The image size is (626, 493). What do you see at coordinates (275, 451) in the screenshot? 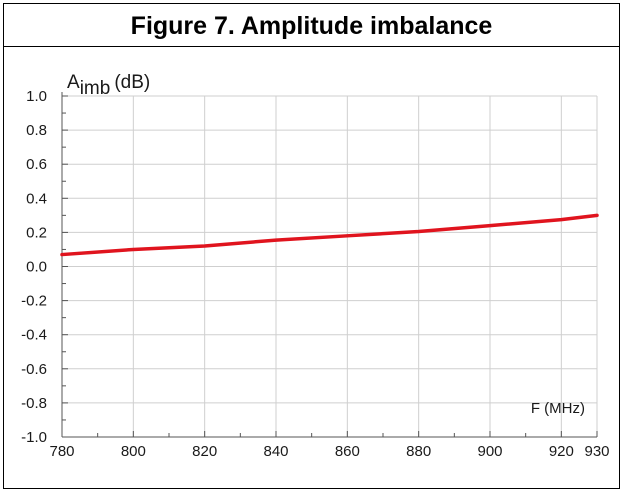
I see `x-tick-label: 840` at bounding box center [275, 451].